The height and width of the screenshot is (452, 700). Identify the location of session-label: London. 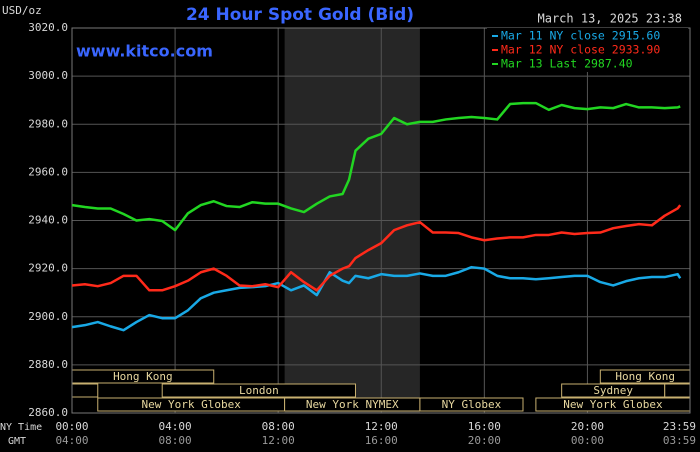
(259, 390).